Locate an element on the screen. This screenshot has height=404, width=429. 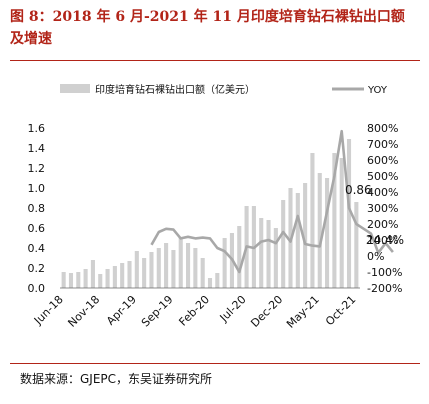
y-right-tick-label: 100% is located at coordinates (382, 240).